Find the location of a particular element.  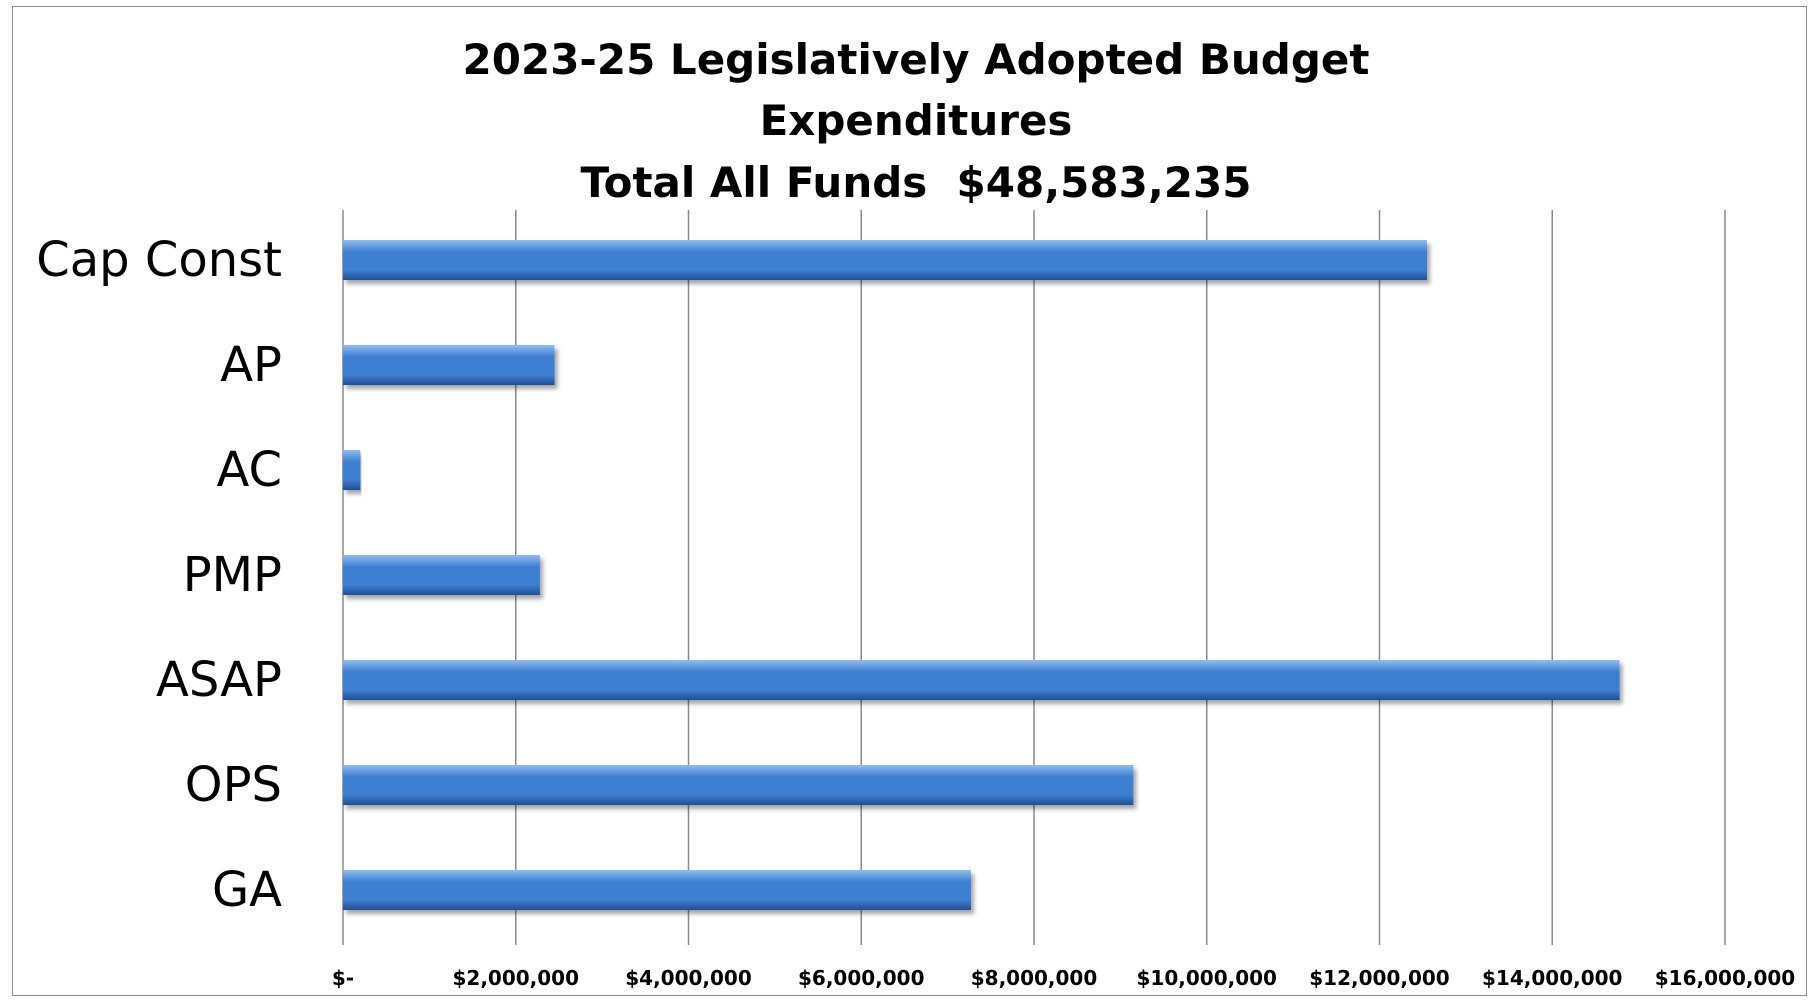

x-tick-label: $8,000,000 is located at coordinates (1034, 978).